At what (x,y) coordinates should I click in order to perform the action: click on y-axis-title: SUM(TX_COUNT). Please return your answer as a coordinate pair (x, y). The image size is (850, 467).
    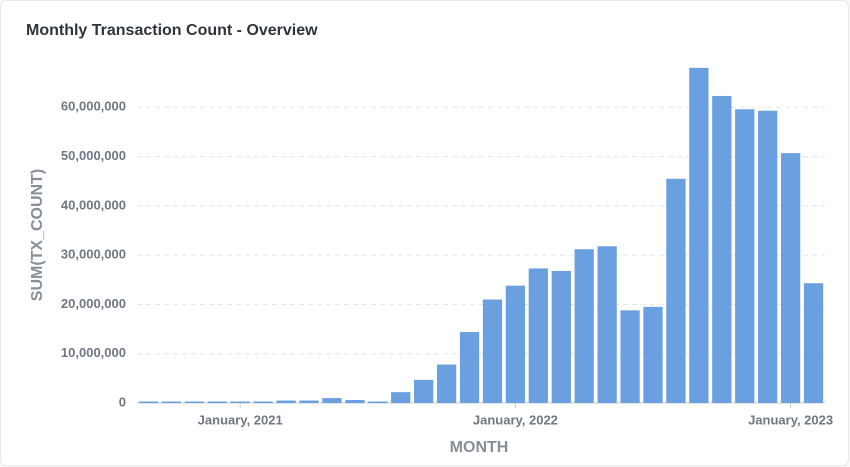
    Looking at the image, I should click on (37, 235).